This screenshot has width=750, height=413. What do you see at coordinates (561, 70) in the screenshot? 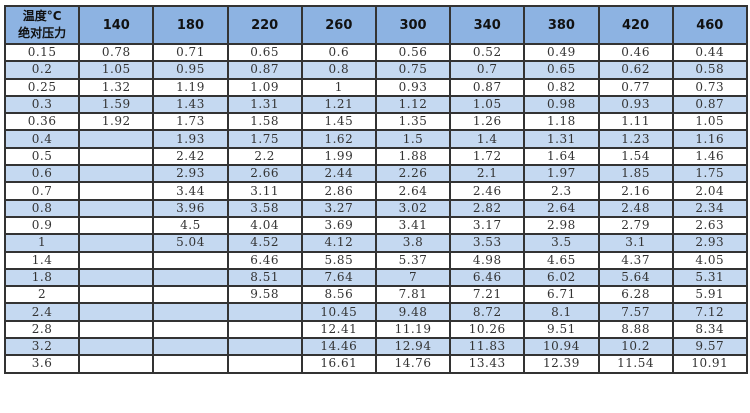
I see `value-cell: 0.65` at bounding box center [561, 70].